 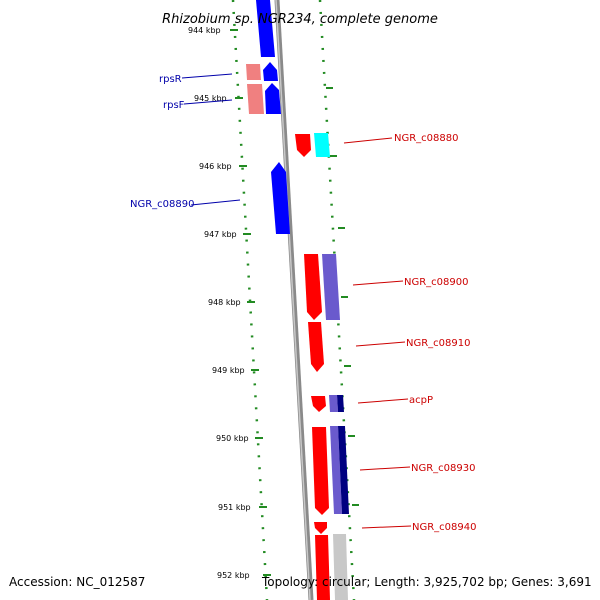 What do you see at coordinates (436, 282) in the screenshot?
I see `gene-label-NGR_c08900: NGR_c08900` at bounding box center [436, 282].